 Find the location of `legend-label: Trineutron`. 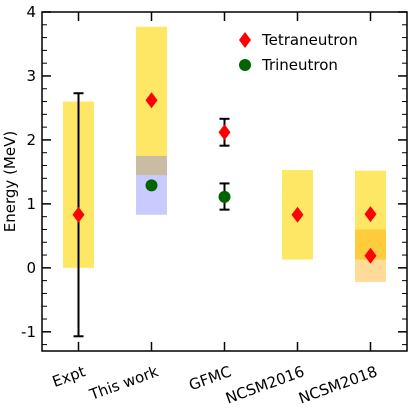

legend-label: Trineutron is located at coordinates (299, 65).